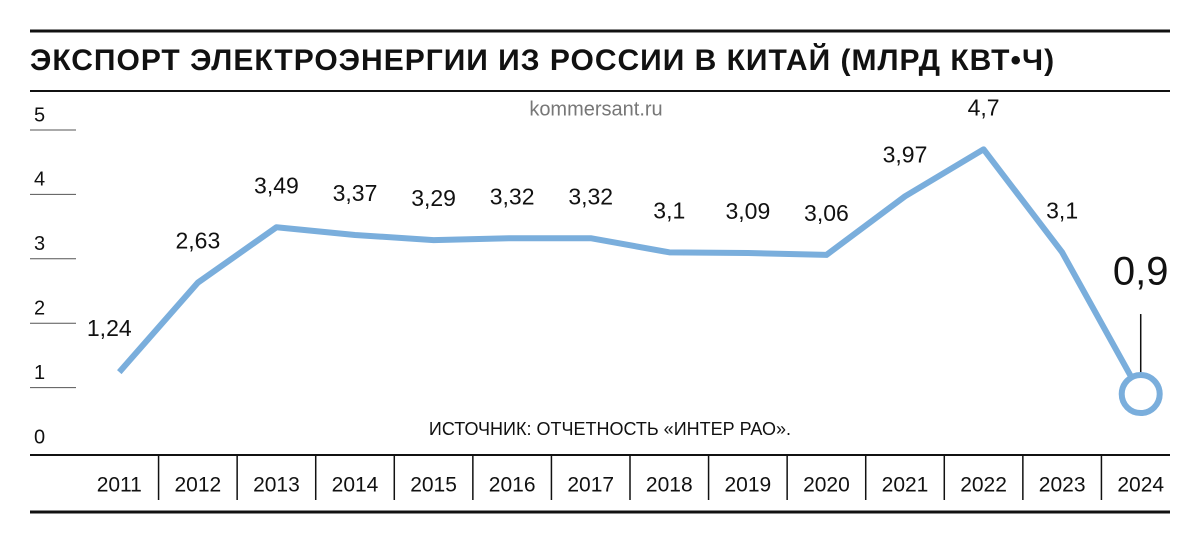  I want to click on x-tick-label: 2017, so click(590, 485).